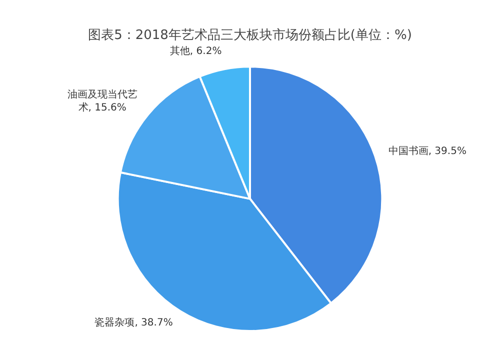 This screenshot has width=500, height=362. What do you see at coordinates (250, 36) in the screenshot?
I see `chart-title: 图表5：2018年艺术品三大板块市场份额占比(单位：%)` at bounding box center [250, 36].